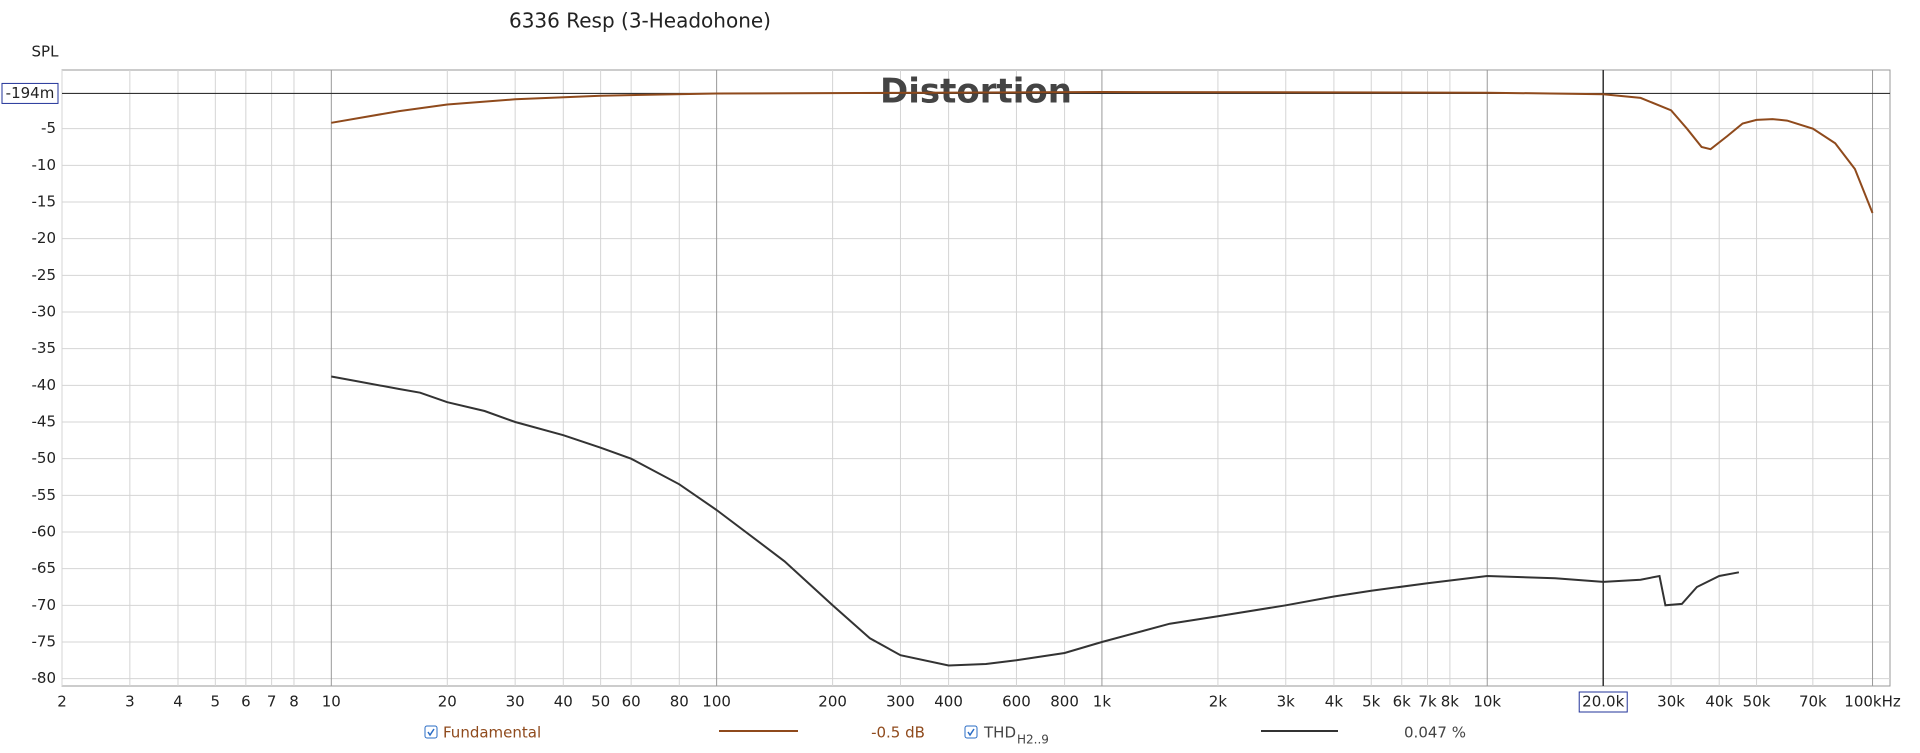 This screenshot has width=1920, height=753. What do you see at coordinates (44, 532) in the screenshot?
I see `y-tick-label: -60` at bounding box center [44, 532].